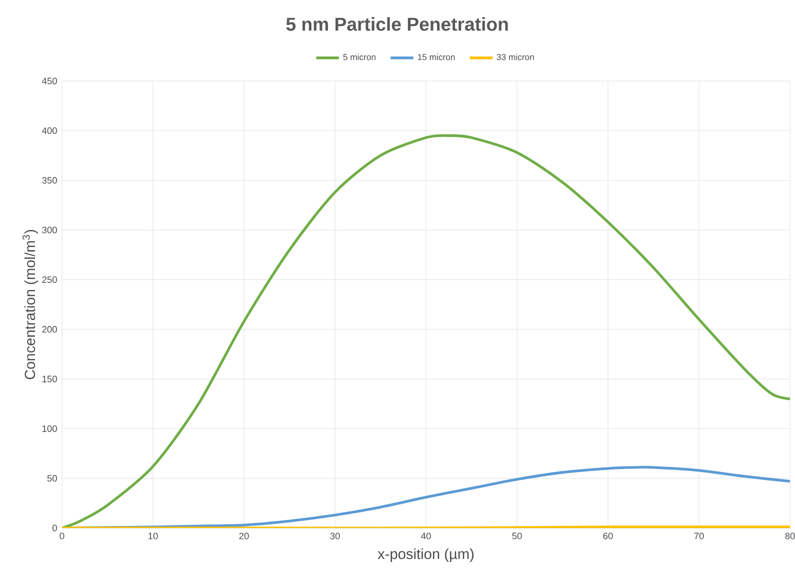 The width and height of the screenshot is (795, 576). What do you see at coordinates (426, 555) in the screenshot?
I see `x-axis-title: x-position (µm)` at bounding box center [426, 555].